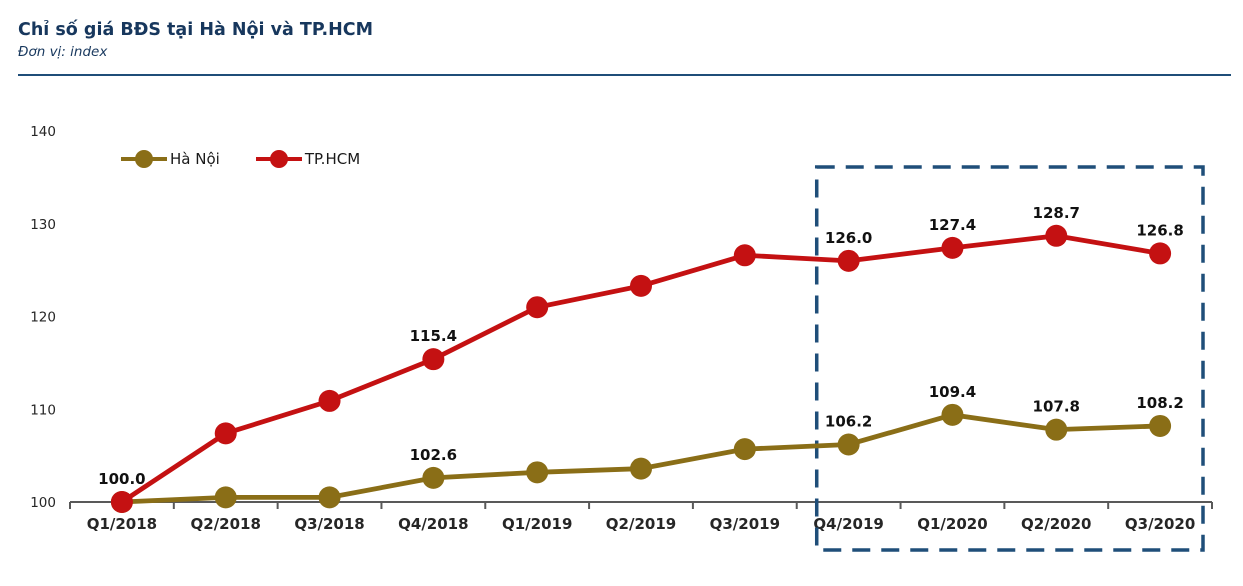 The width and height of the screenshot is (1243, 586). Describe the element at coordinates (226, 524) in the screenshot. I see `x-axis-tick-label: Q2/2018` at that location.